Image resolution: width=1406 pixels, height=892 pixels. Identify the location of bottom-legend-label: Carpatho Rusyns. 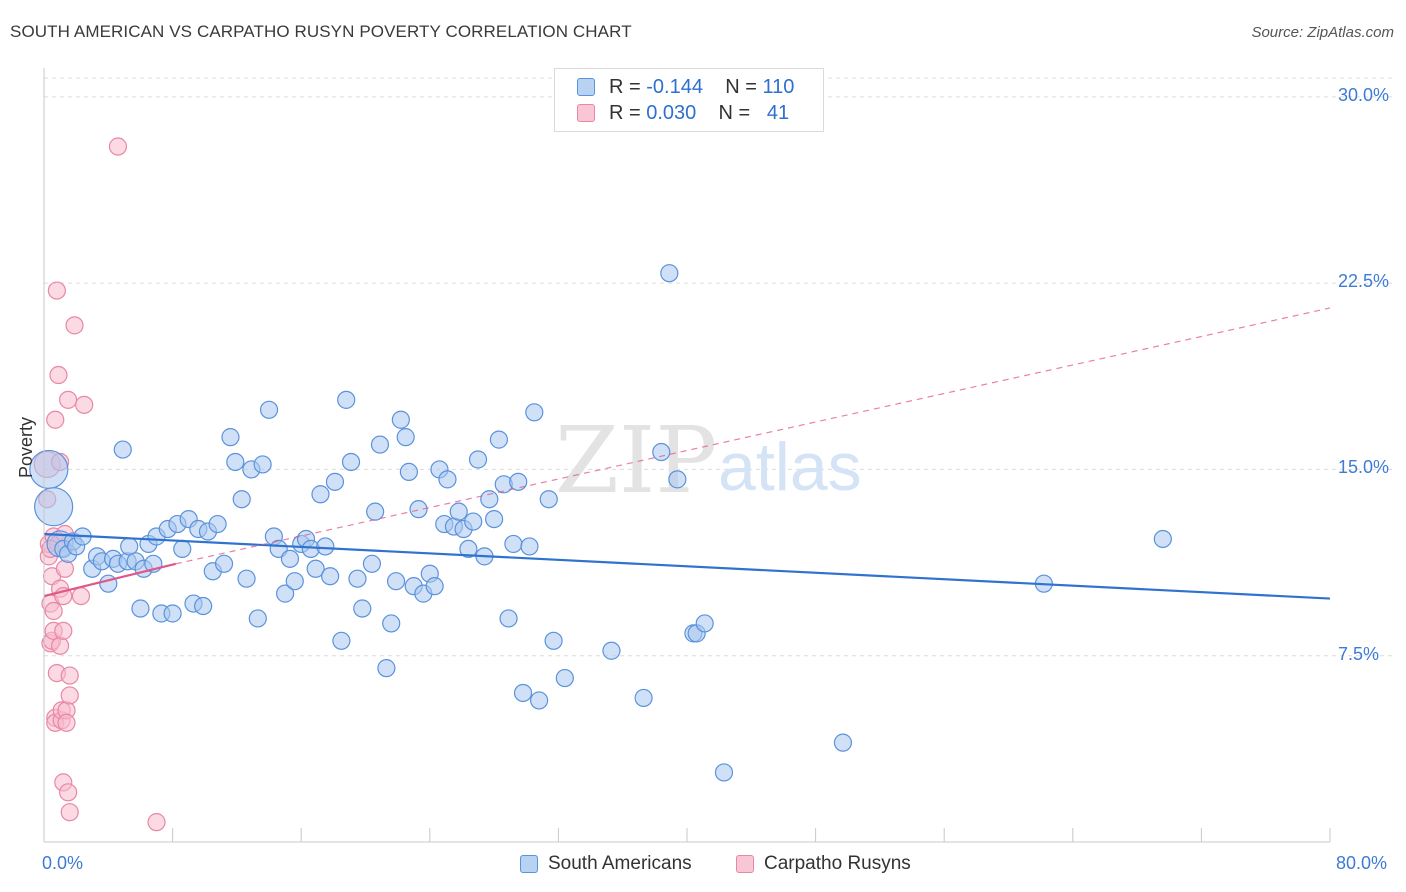
(837, 863).